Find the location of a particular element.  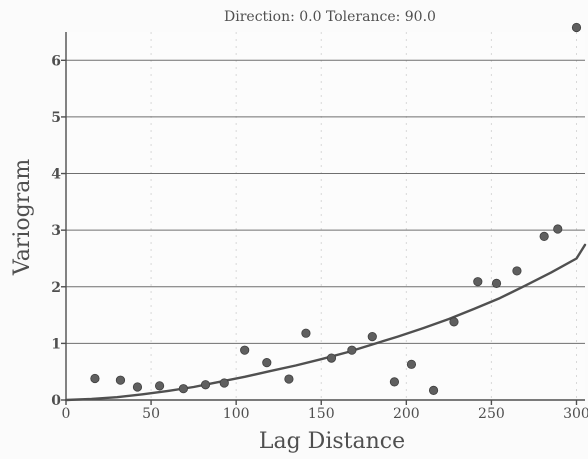

x-tick-label-5: 250 is located at coordinates (491, 414).